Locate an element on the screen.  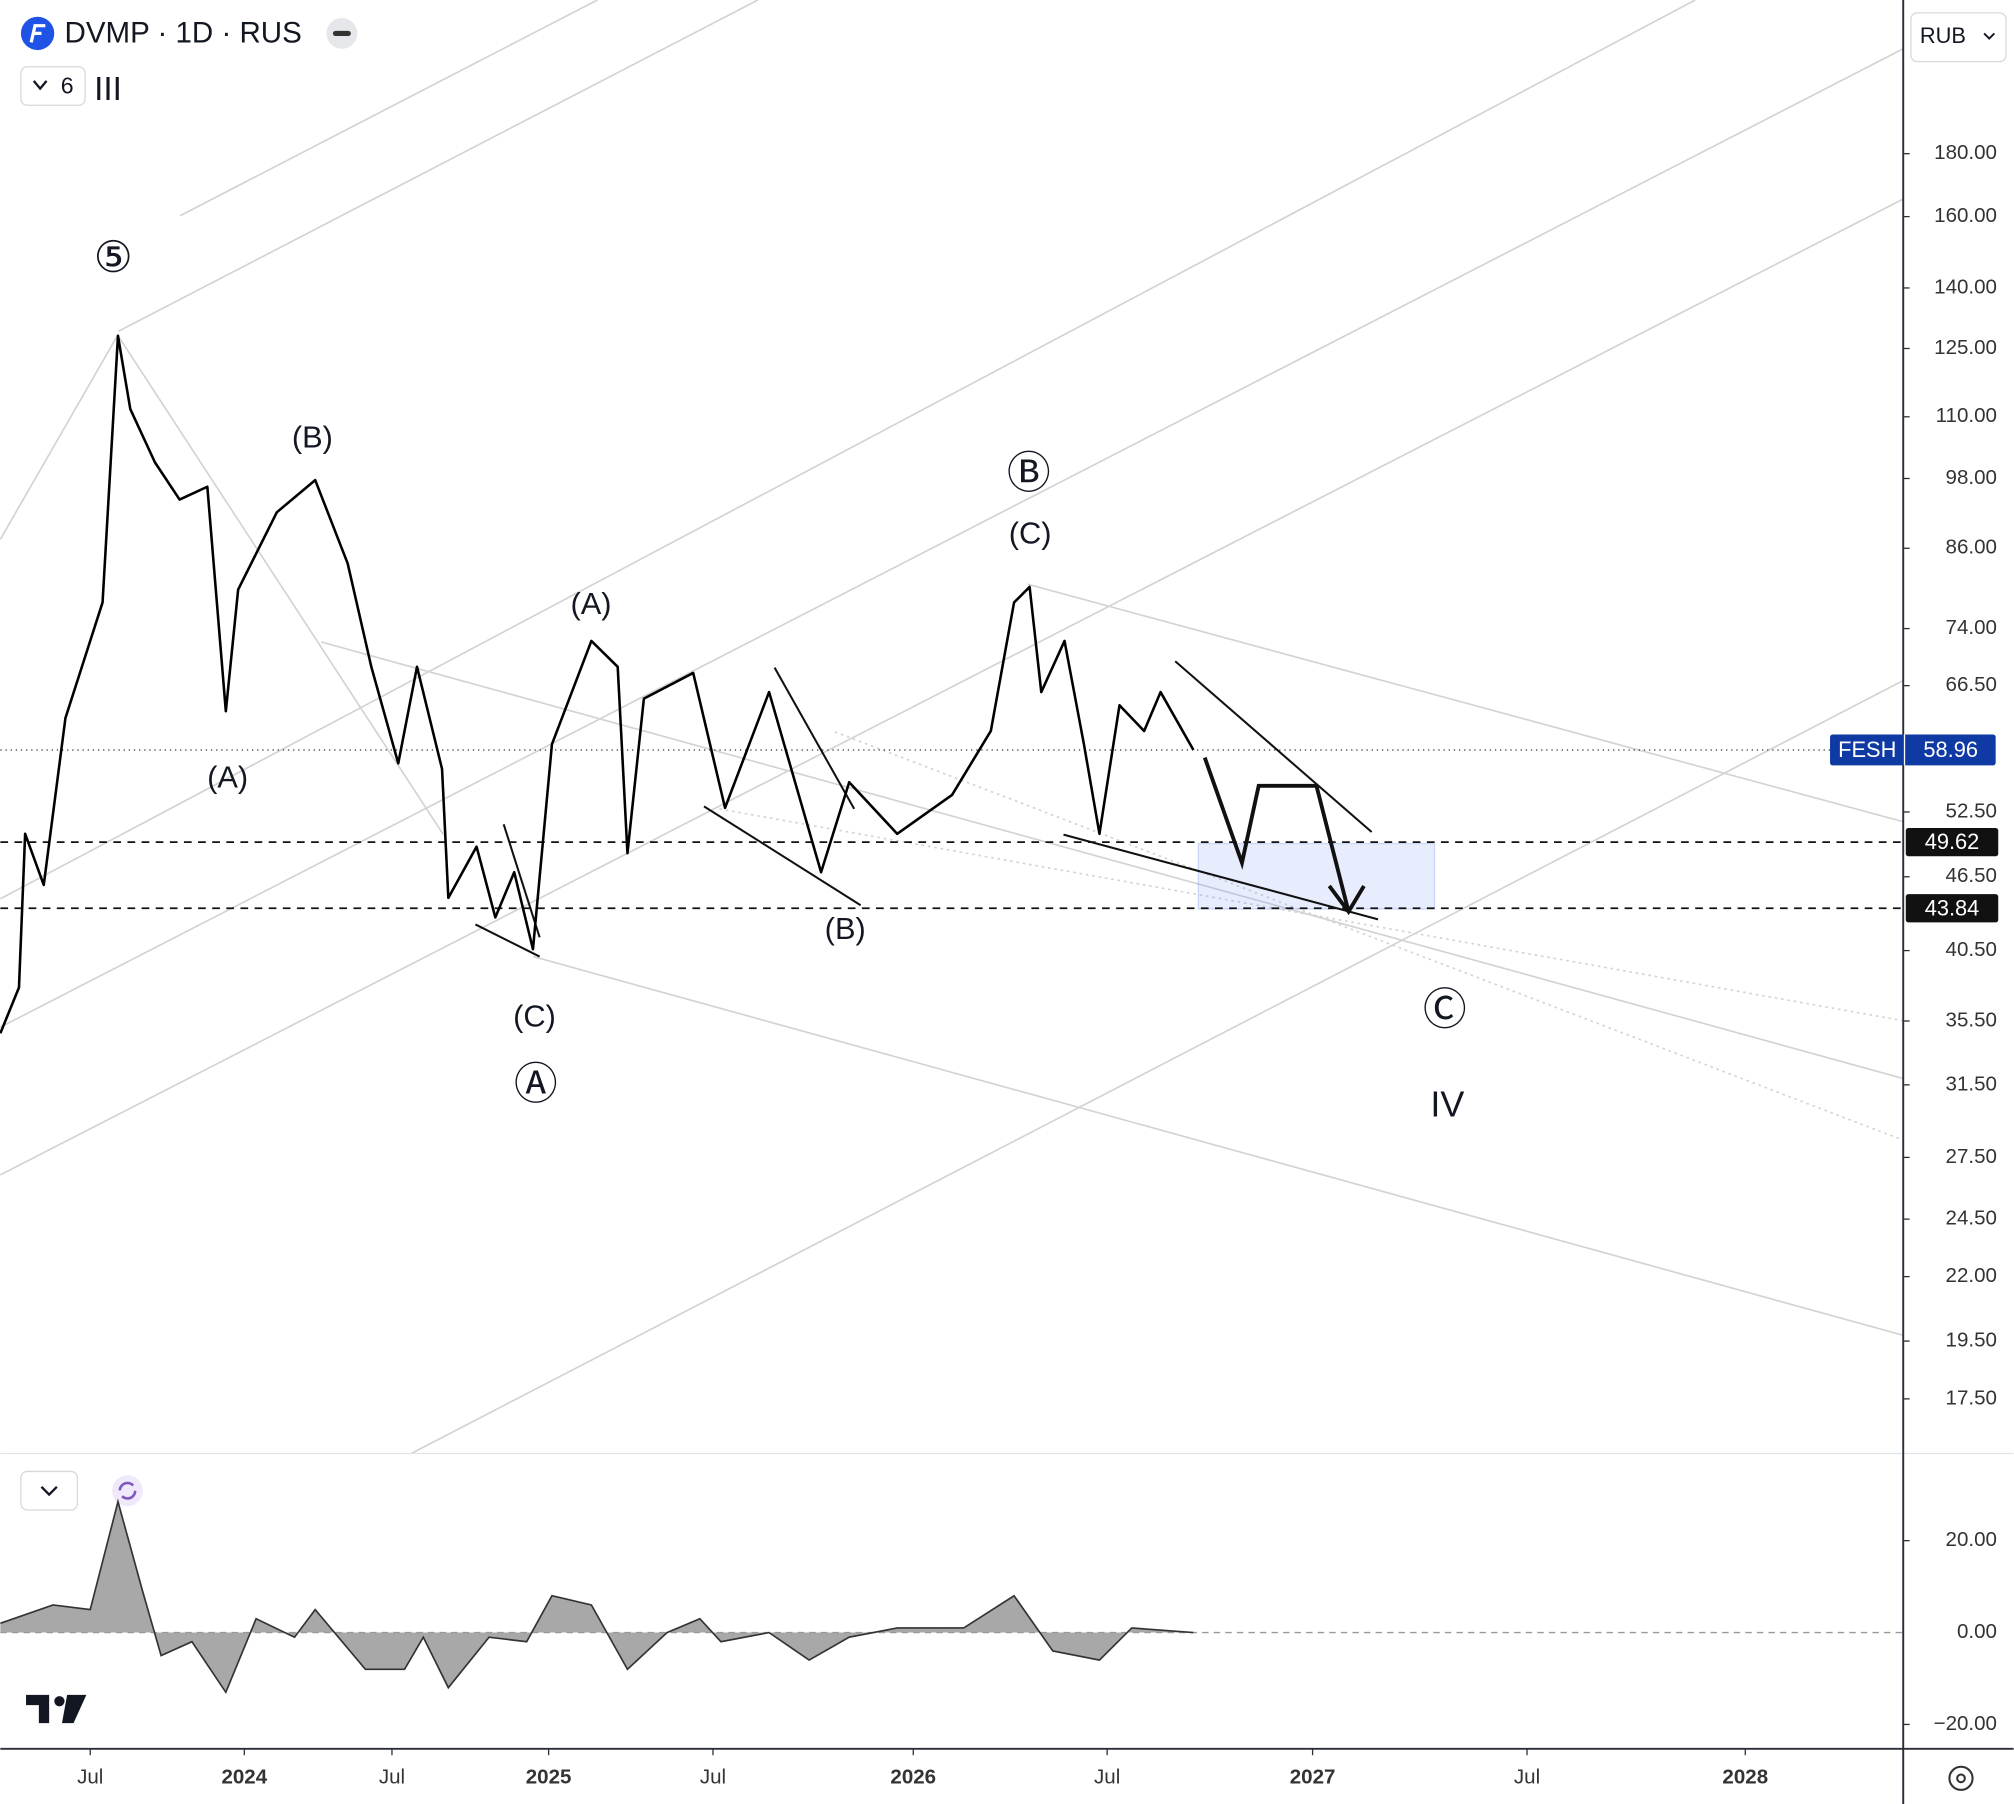
y-tick-label: 0.00 is located at coordinates (1977, 1631).